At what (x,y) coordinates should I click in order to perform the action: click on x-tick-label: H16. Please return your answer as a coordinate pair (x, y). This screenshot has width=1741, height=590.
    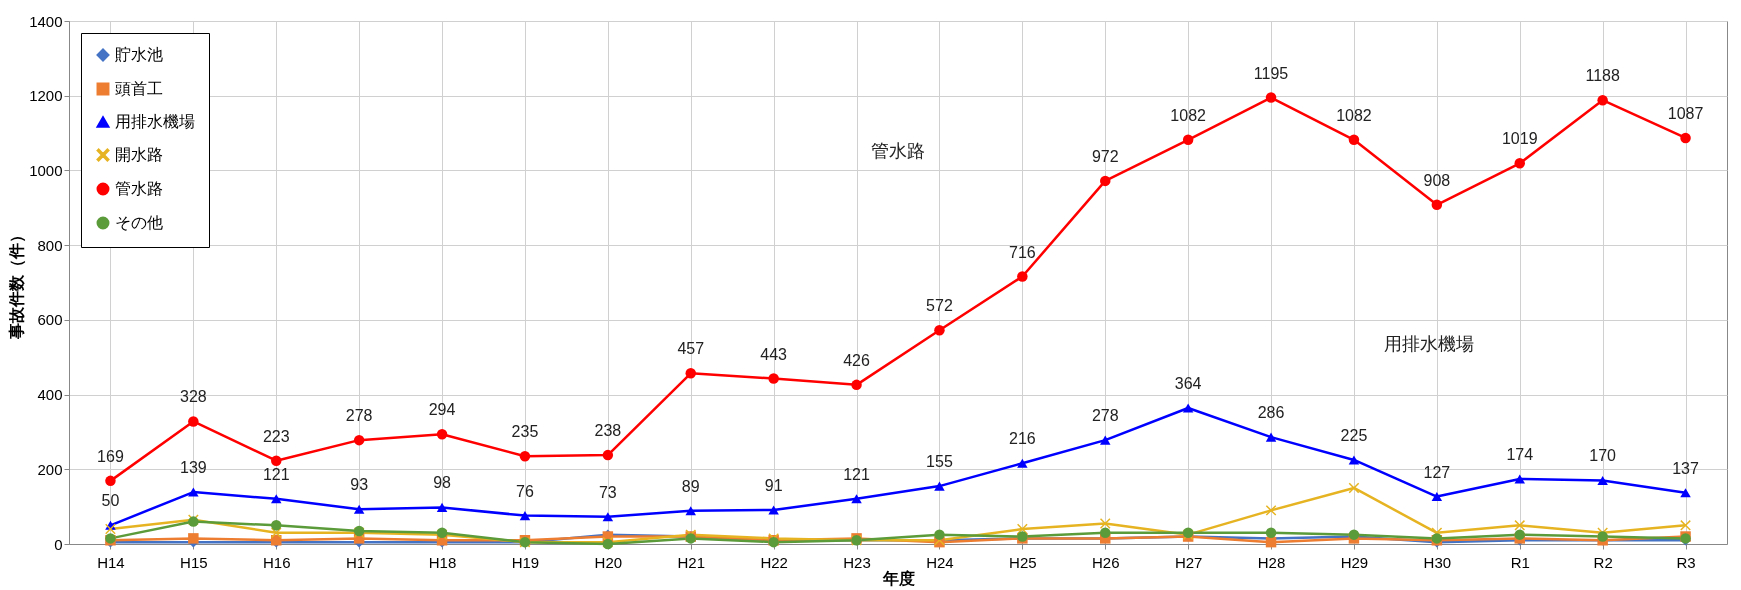
    Looking at the image, I should click on (276, 562).